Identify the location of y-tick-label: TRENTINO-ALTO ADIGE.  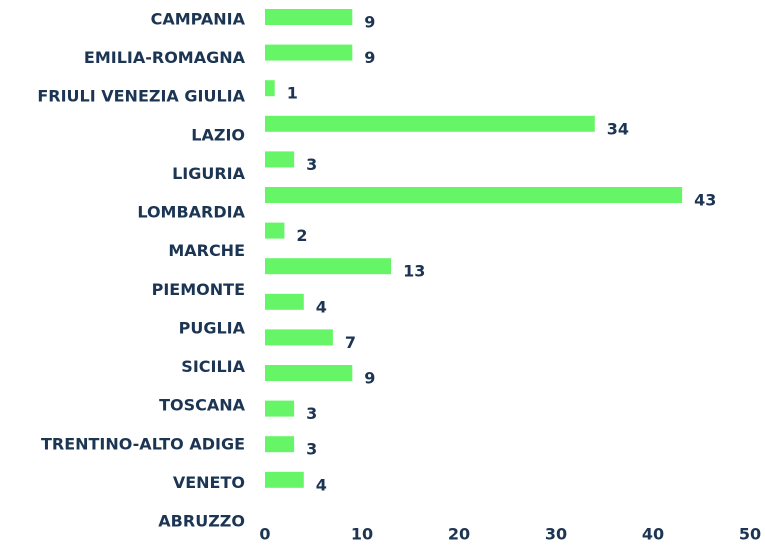
(143, 443).